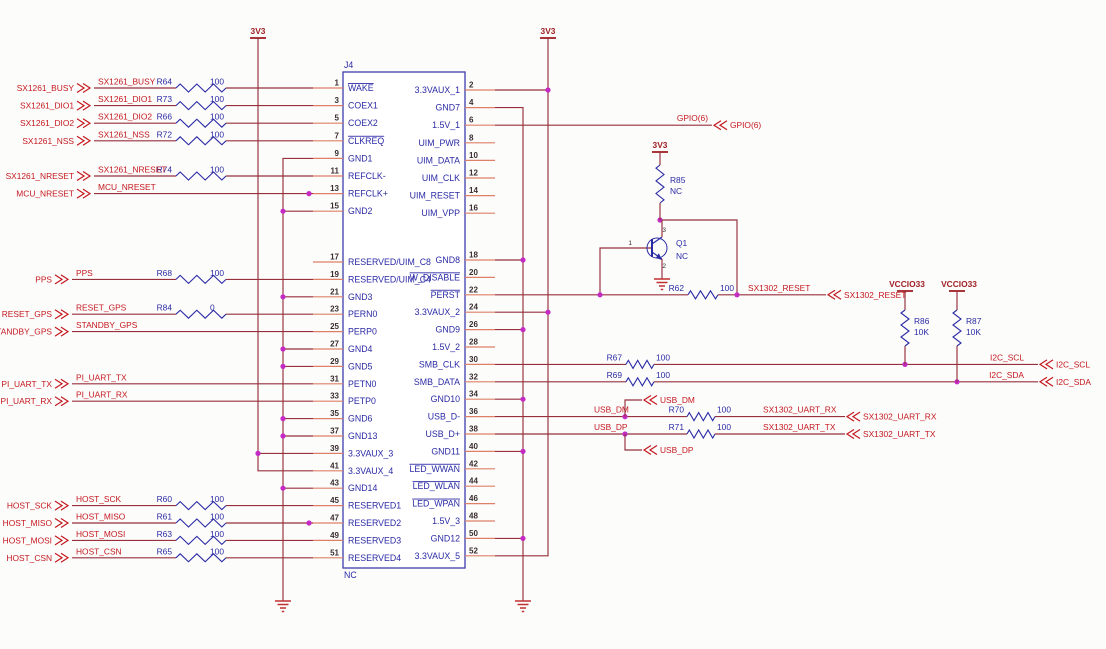  What do you see at coordinates (366, 141) in the screenshot?
I see `pin-name: CLKREQ` at bounding box center [366, 141].